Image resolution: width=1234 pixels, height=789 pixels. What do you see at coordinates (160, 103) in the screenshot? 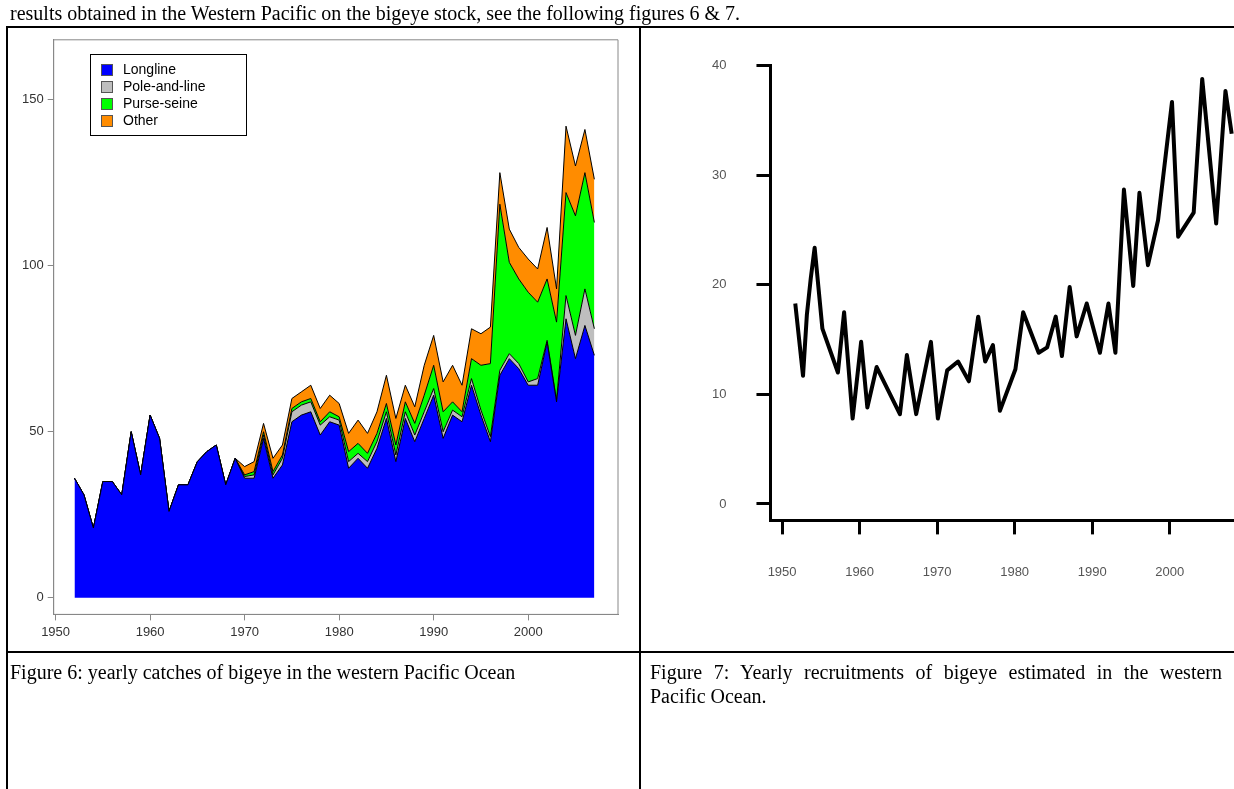
I see `legend-label: Purse-seine` at bounding box center [160, 103].